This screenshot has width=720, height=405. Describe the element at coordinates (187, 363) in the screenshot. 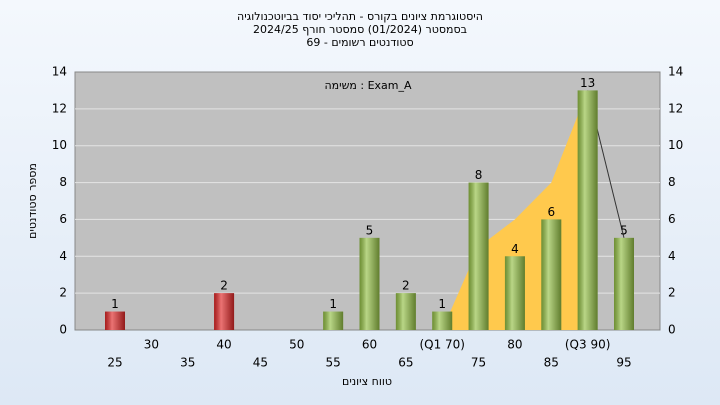

I see `x-tick-label: 35` at that location.